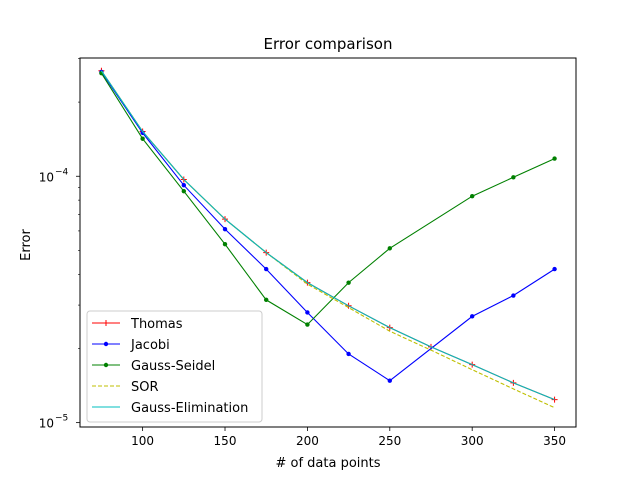 The image size is (640, 480). Describe the element at coordinates (189, 408) in the screenshot. I see `legend-label: Gauss-Elimination` at that location.